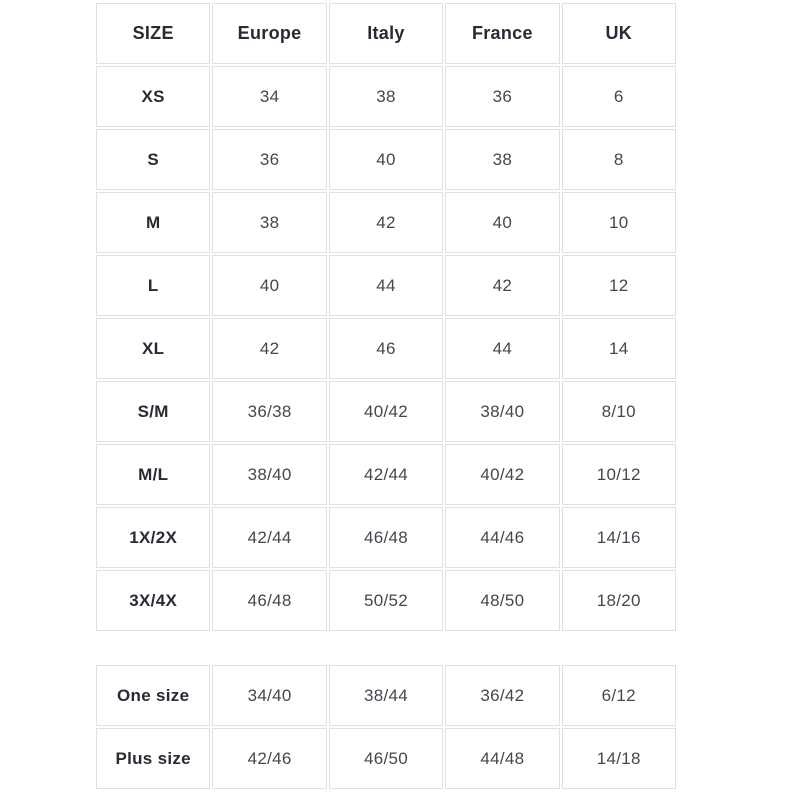 This screenshot has width=800, height=800. Describe the element at coordinates (269, 96) in the screenshot. I see `cell-xs-europe: 34` at that location.